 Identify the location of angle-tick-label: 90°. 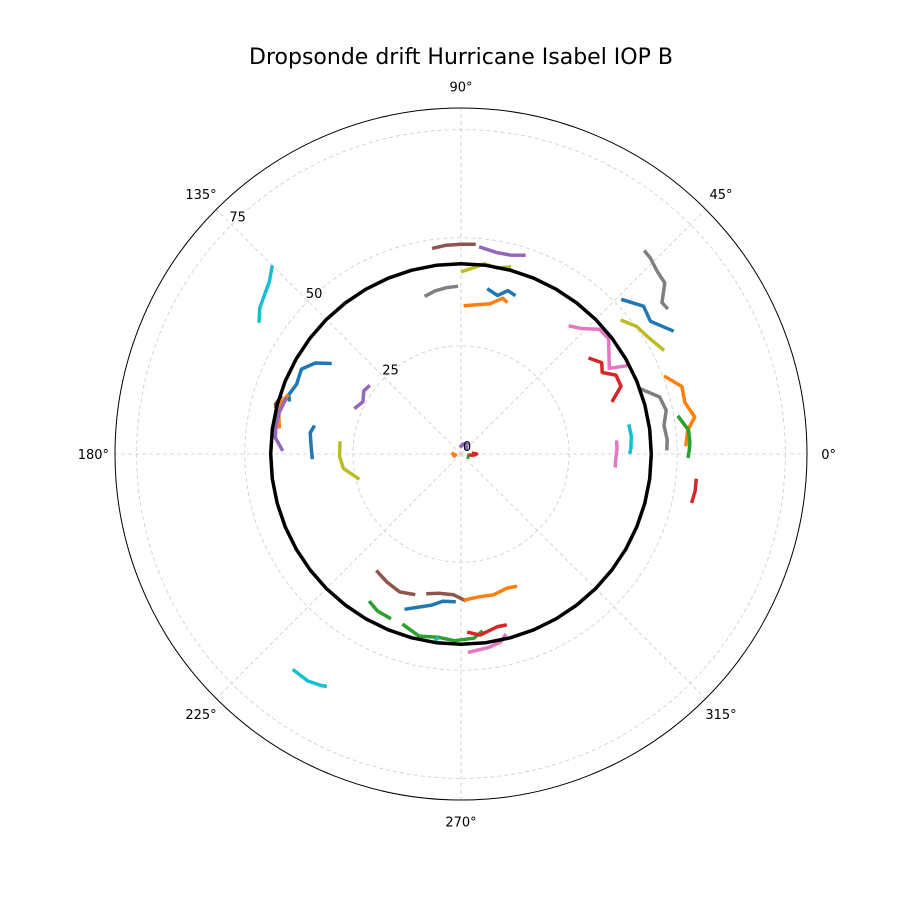
(460, 87).